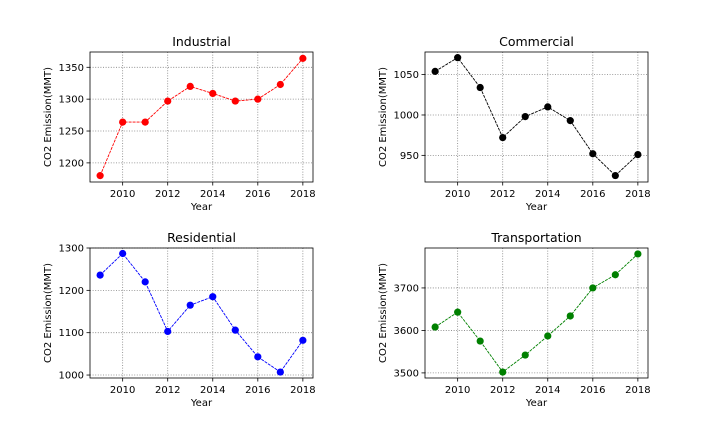  I want to click on residential-series-line, so click(201, 312).